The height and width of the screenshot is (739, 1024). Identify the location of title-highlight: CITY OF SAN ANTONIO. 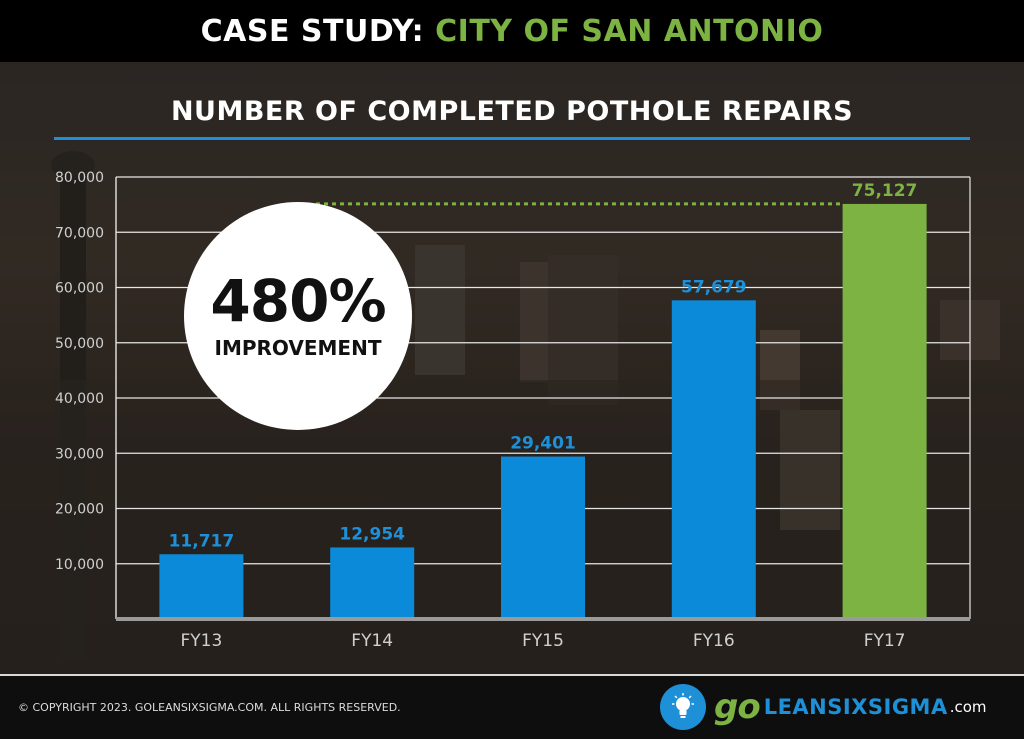
(629, 31).